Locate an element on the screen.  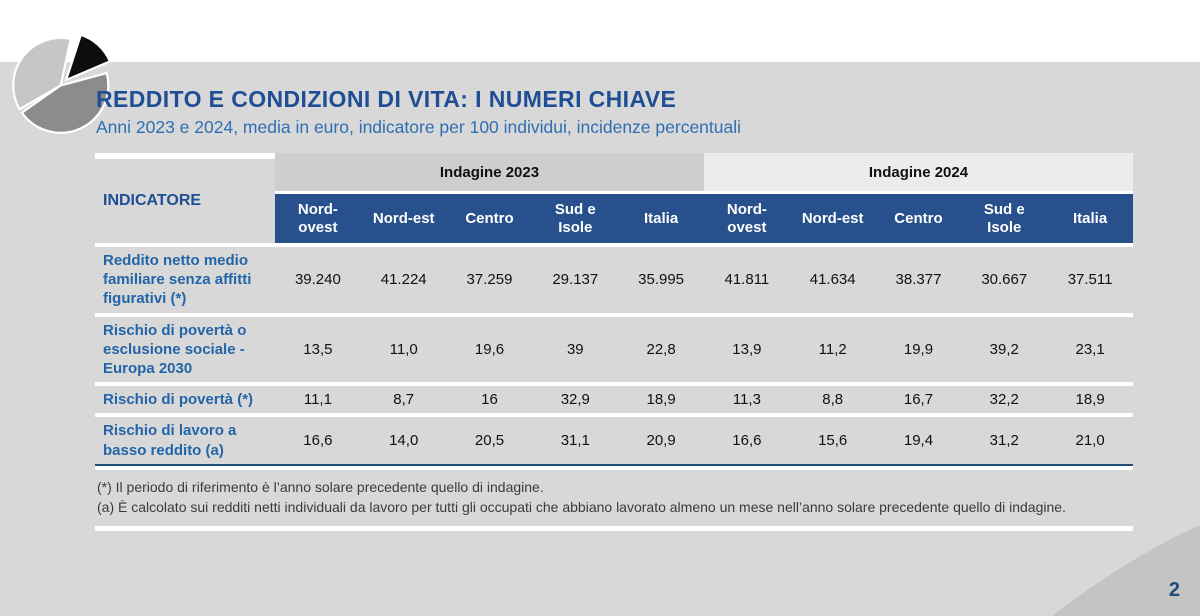
value-cell: 13,5 is located at coordinates (318, 347).